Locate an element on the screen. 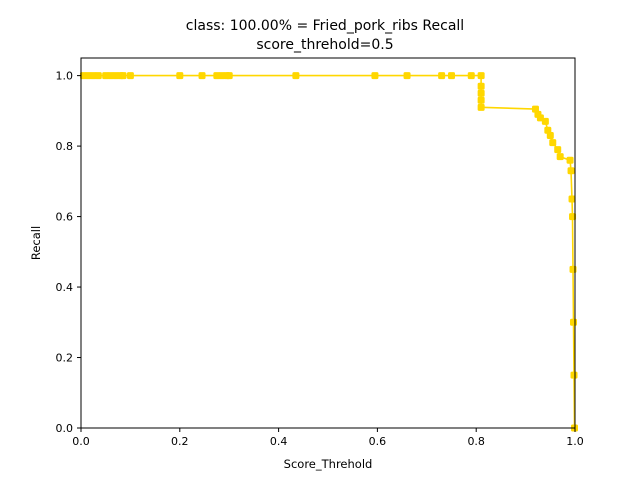 This screenshot has width=640, height=480. x-tick-label: 0.4 is located at coordinates (279, 441).